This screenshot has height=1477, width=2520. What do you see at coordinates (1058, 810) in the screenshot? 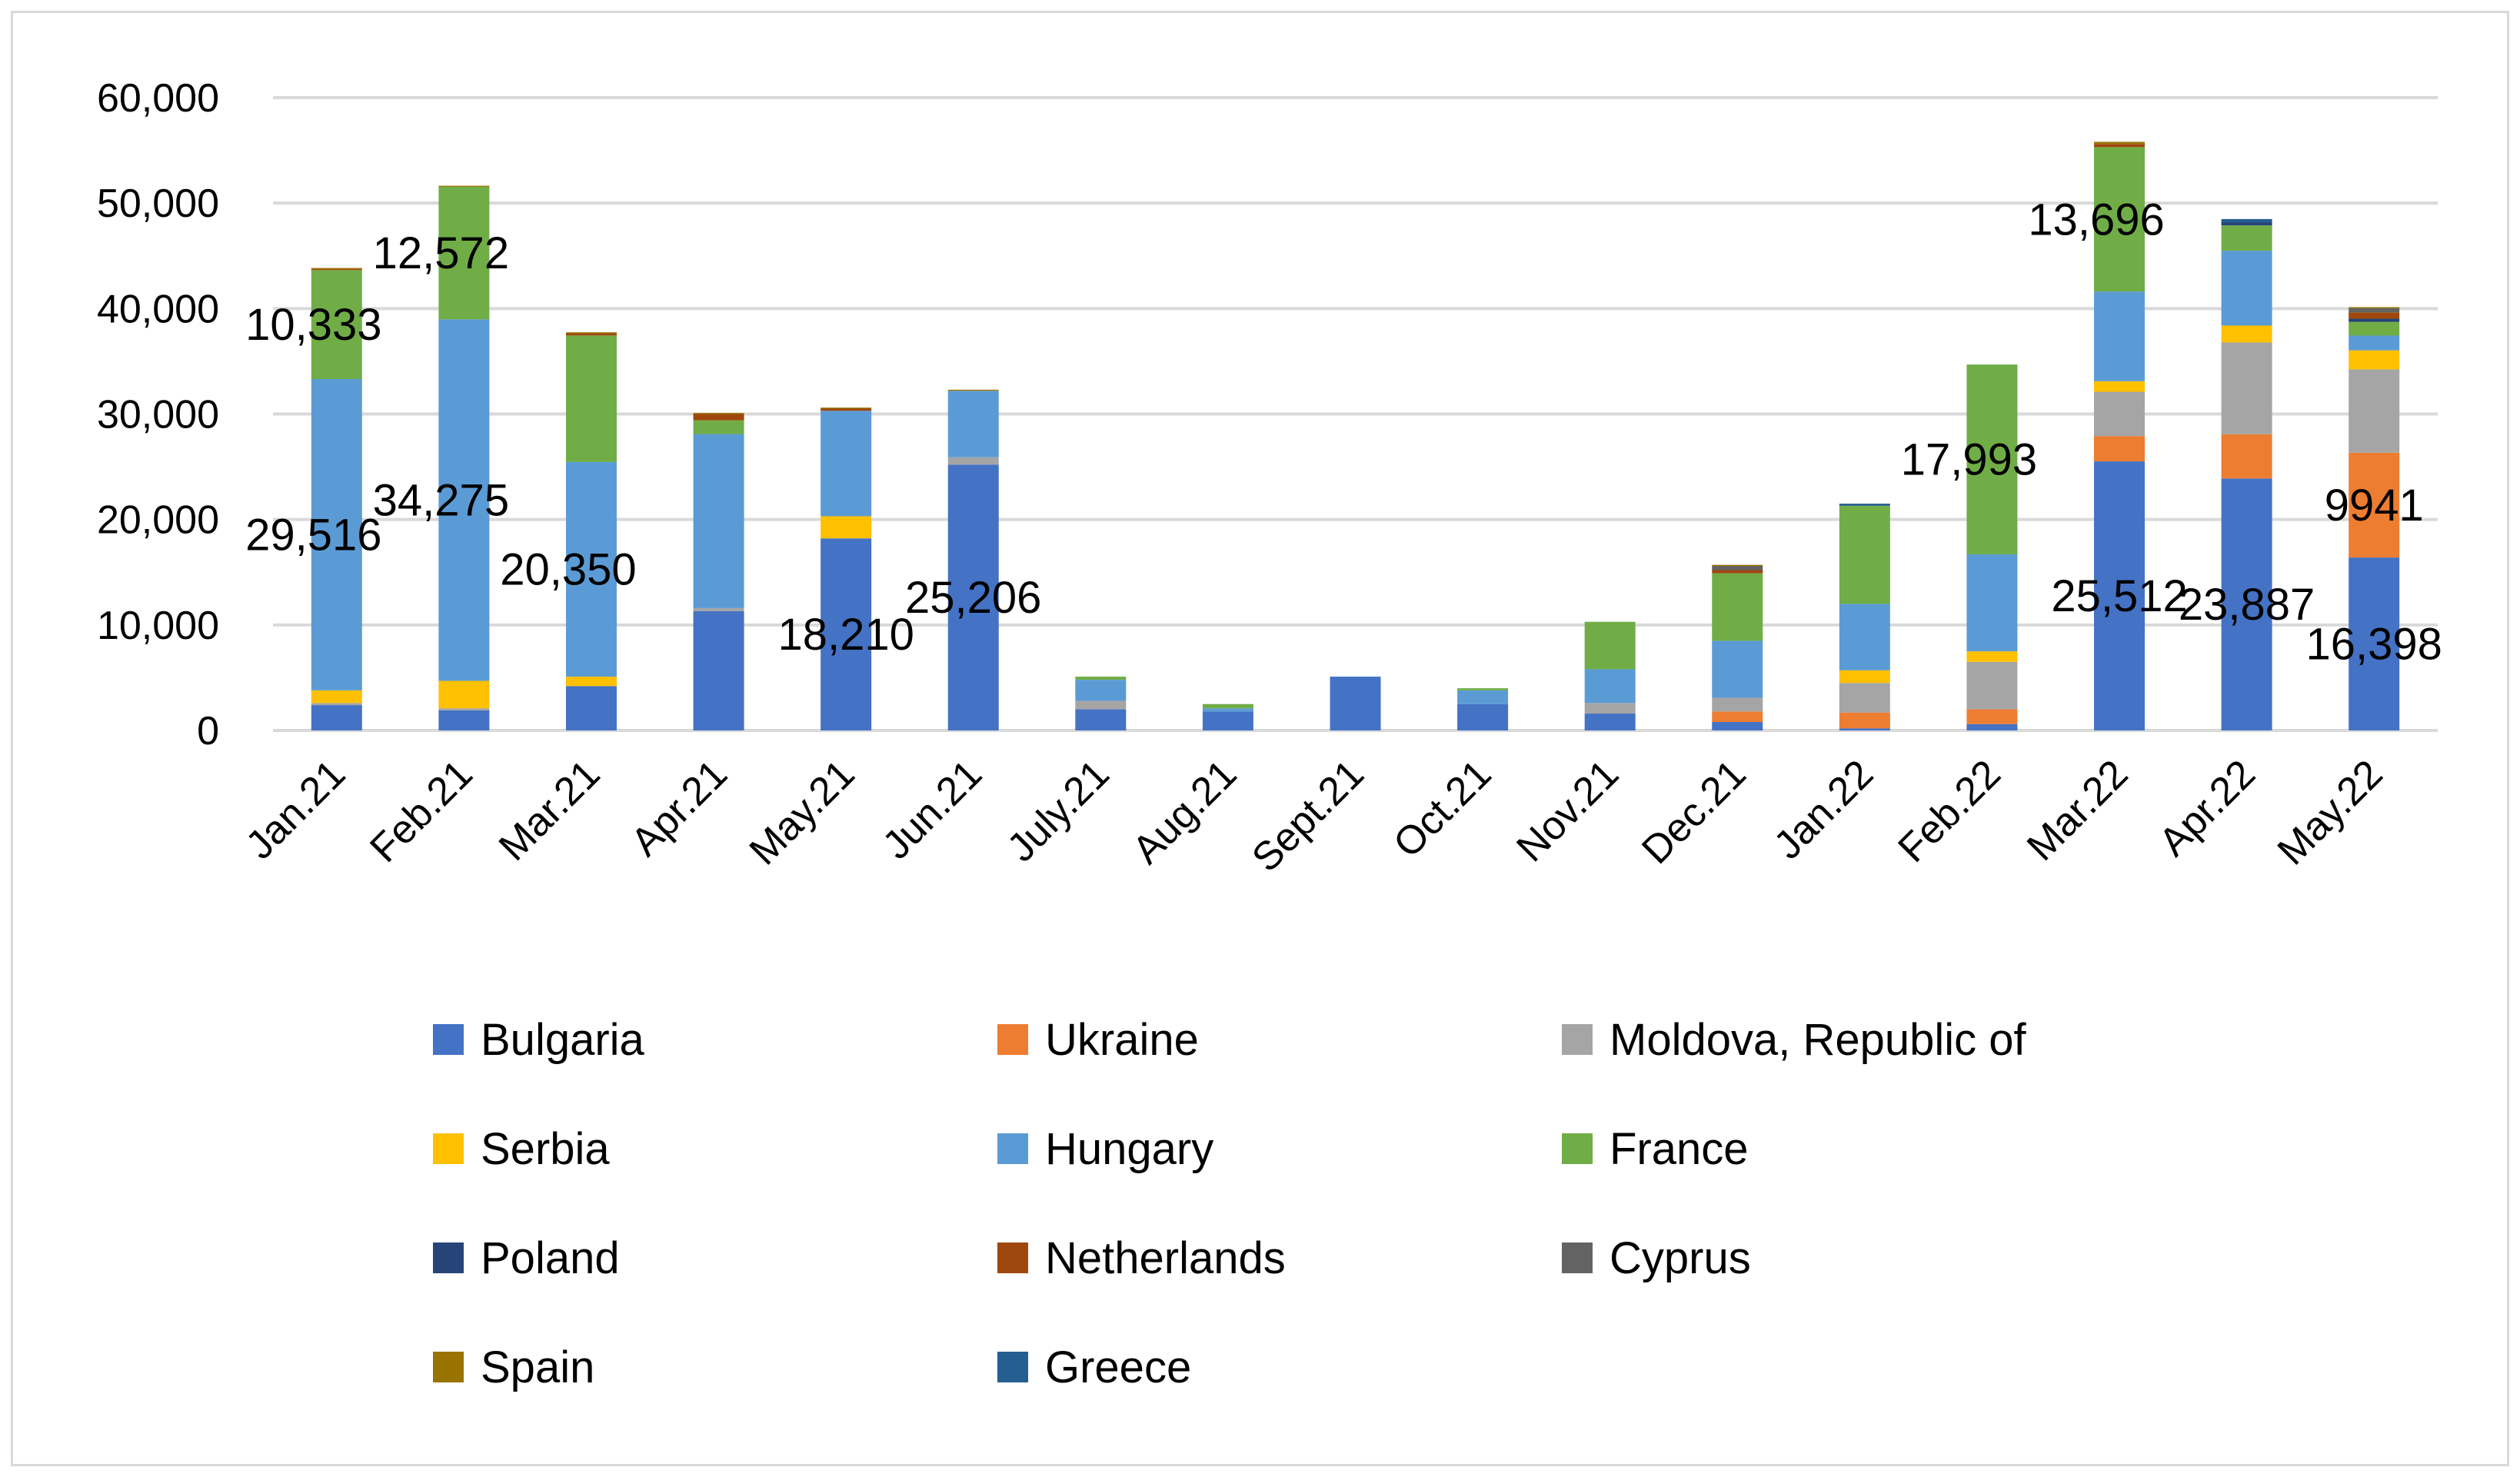
I see `x-tick-label: July.21` at bounding box center [1058, 810].